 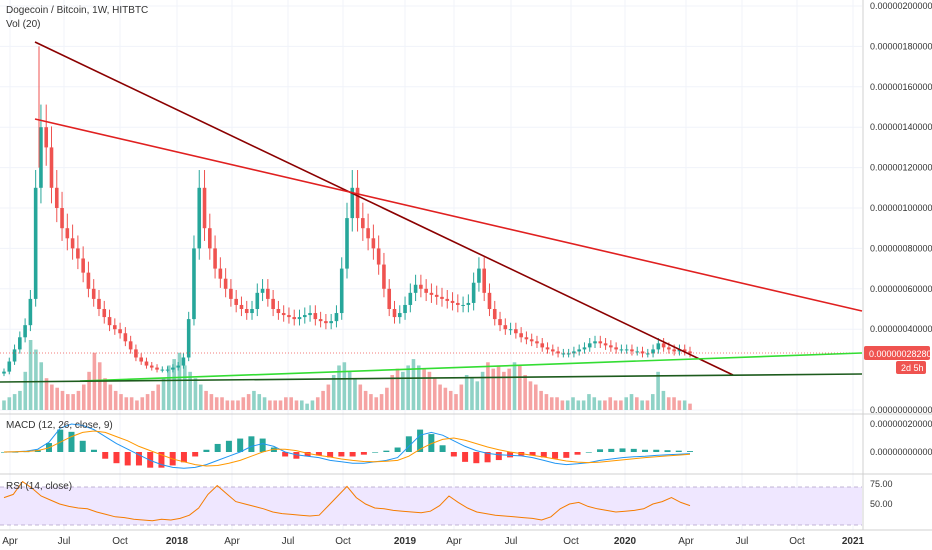 What do you see at coordinates (347, 448) in the screenshot?
I see `macd-histogram` at bounding box center [347, 448].